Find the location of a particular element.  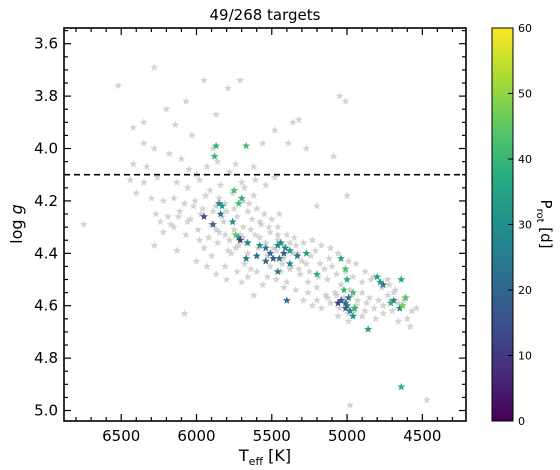

y-tick-label: 4.6 is located at coordinates (46, 306).